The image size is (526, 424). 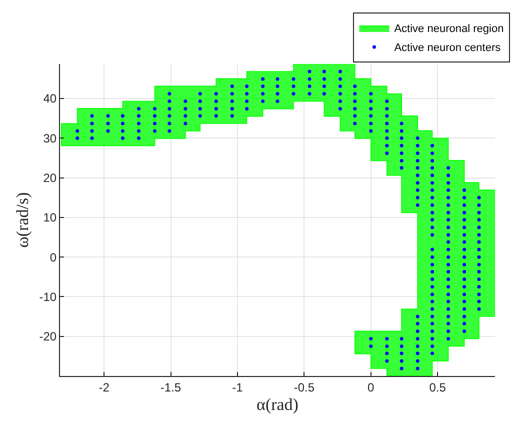 I want to click on x-tick-label: 0.5, so click(x=437, y=387).